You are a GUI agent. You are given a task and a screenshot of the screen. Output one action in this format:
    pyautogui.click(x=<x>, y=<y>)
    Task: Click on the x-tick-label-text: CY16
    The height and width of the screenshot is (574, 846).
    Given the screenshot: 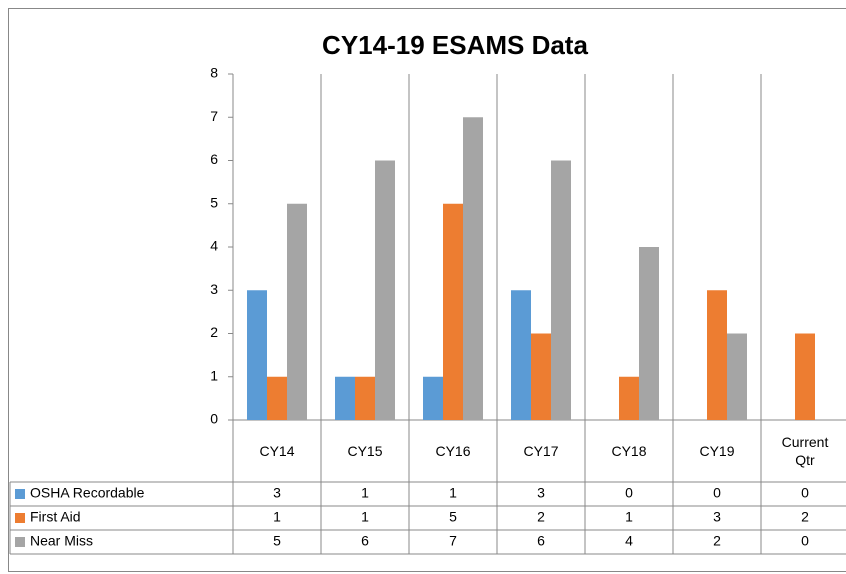 What is the action you would take?
    pyautogui.click(x=453, y=451)
    